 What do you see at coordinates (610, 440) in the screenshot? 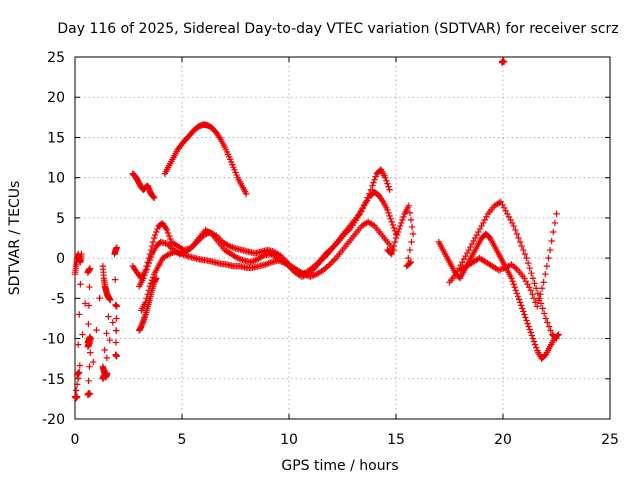
I see `x-tick-label: 25` at bounding box center [610, 440].